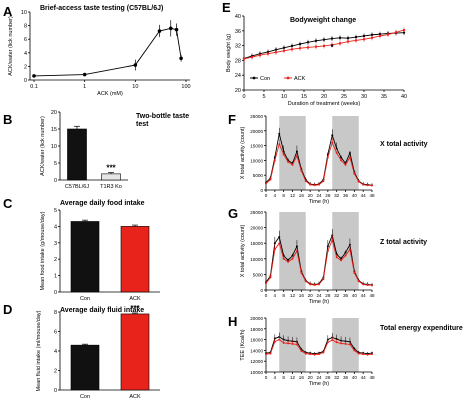 The height and width of the screenshot is (409, 474). I want to click on y-tick-label: 2, so click(25, 67).